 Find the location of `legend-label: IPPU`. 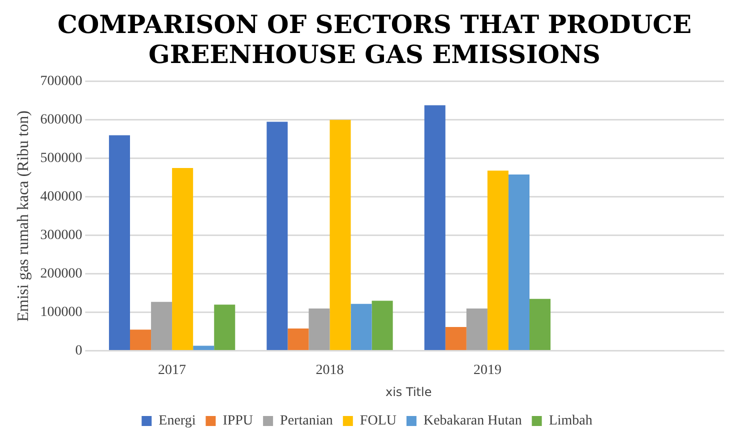

legend-label: IPPU is located at coordinates (238, 421).